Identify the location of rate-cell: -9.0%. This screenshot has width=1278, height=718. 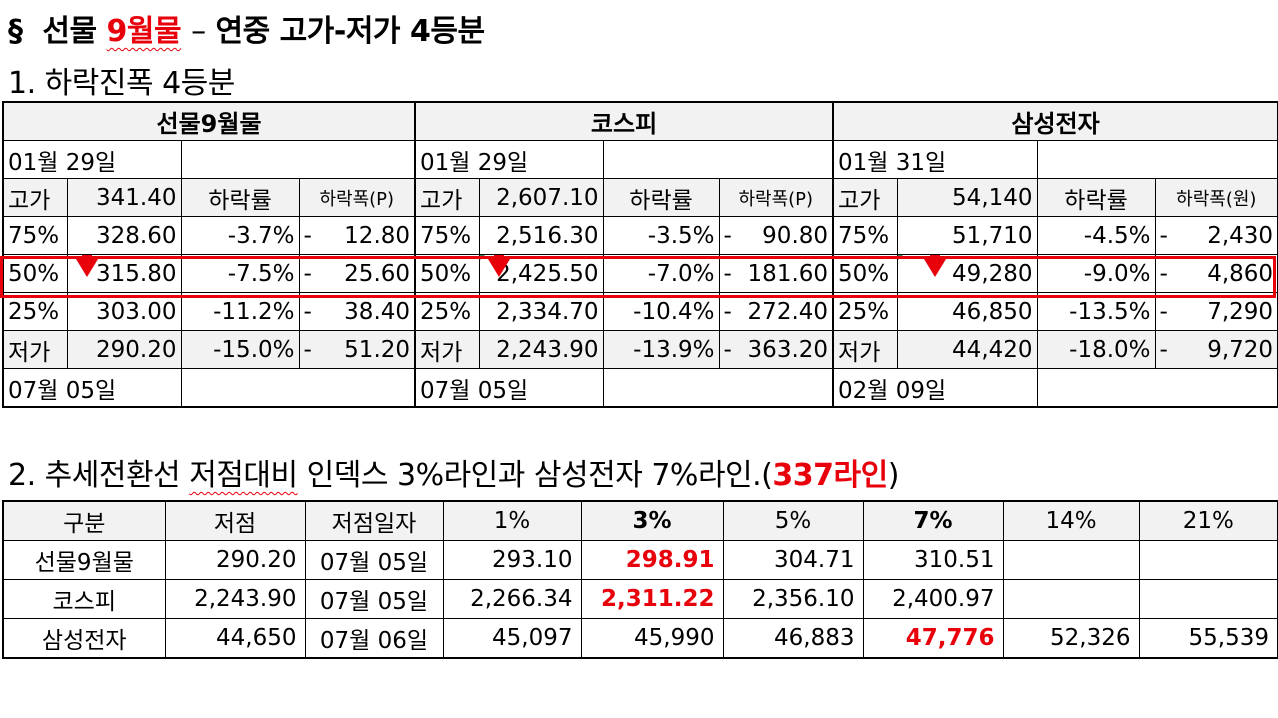
(1096, 273).